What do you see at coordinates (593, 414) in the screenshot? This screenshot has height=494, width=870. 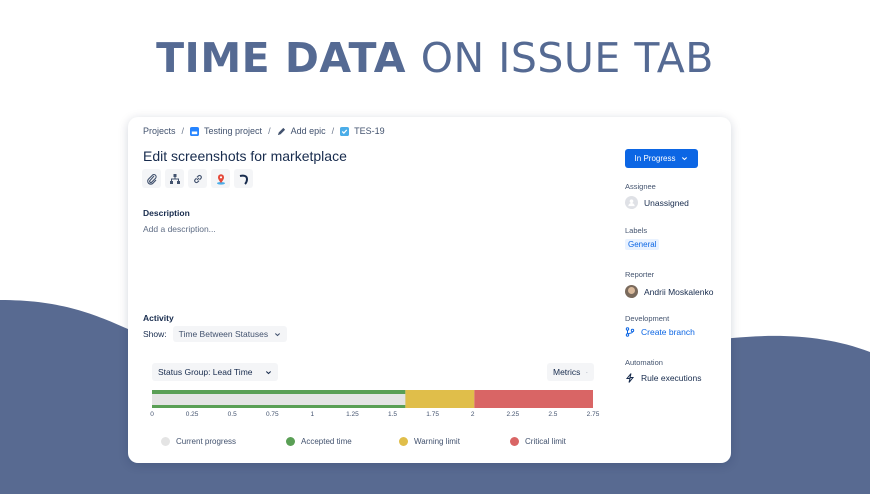 I see `x-tick-label: 2.75` at bounding box center [593, 414].